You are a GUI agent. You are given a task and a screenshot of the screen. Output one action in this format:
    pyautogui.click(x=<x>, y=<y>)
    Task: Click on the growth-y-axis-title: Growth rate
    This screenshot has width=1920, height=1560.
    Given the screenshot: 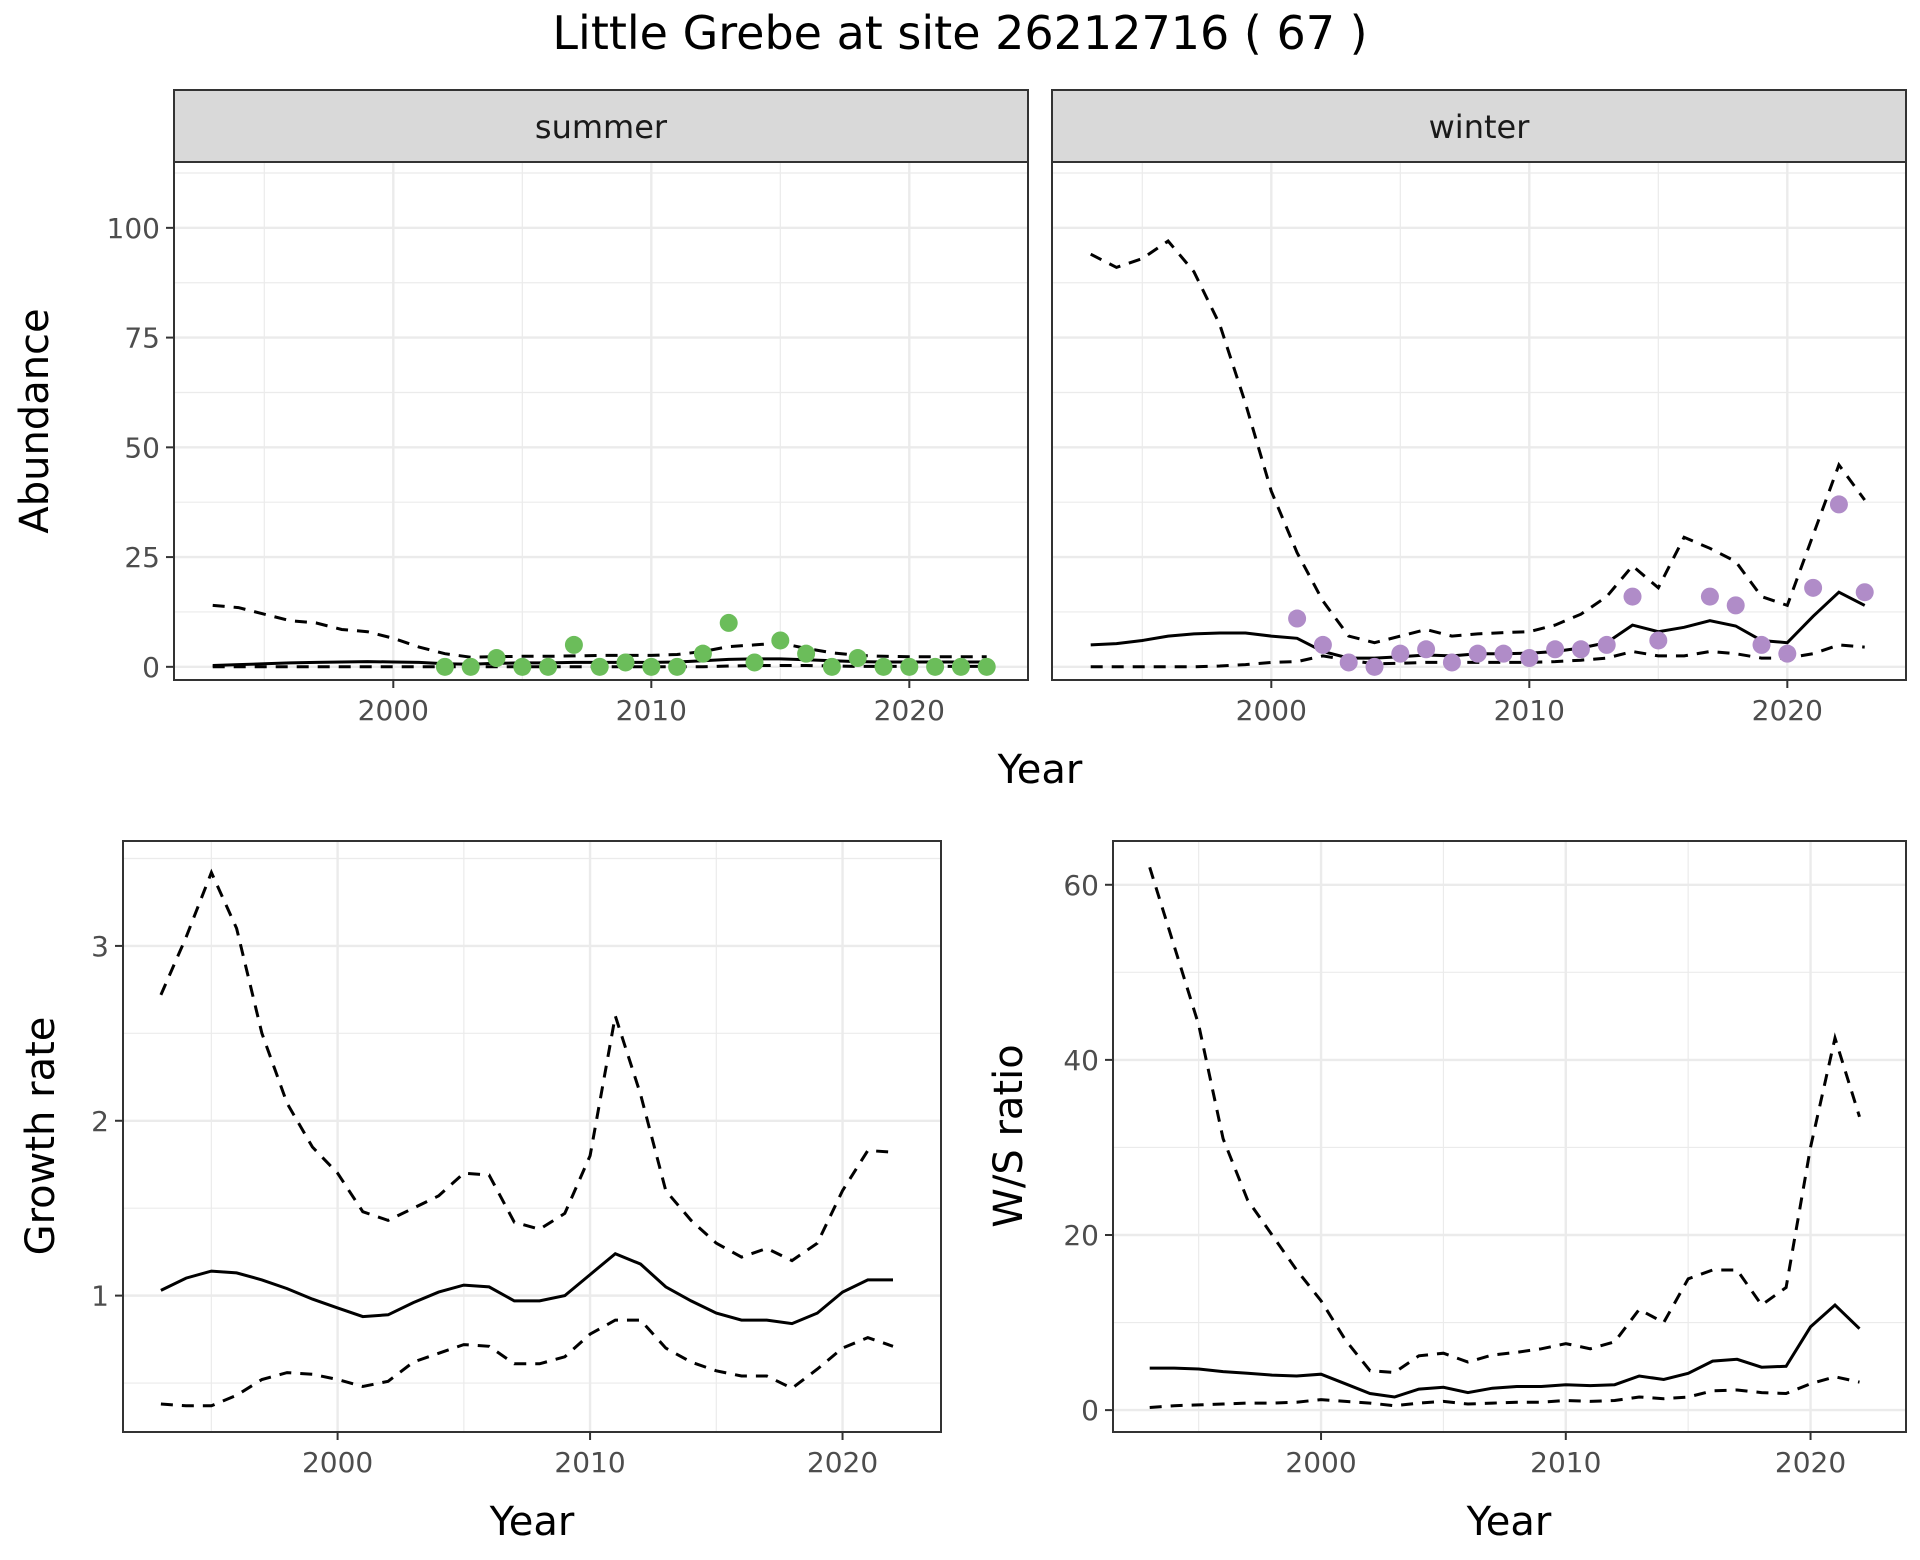 What is the action you would take?
    pyautogui.click(x=41, y=1136)
    